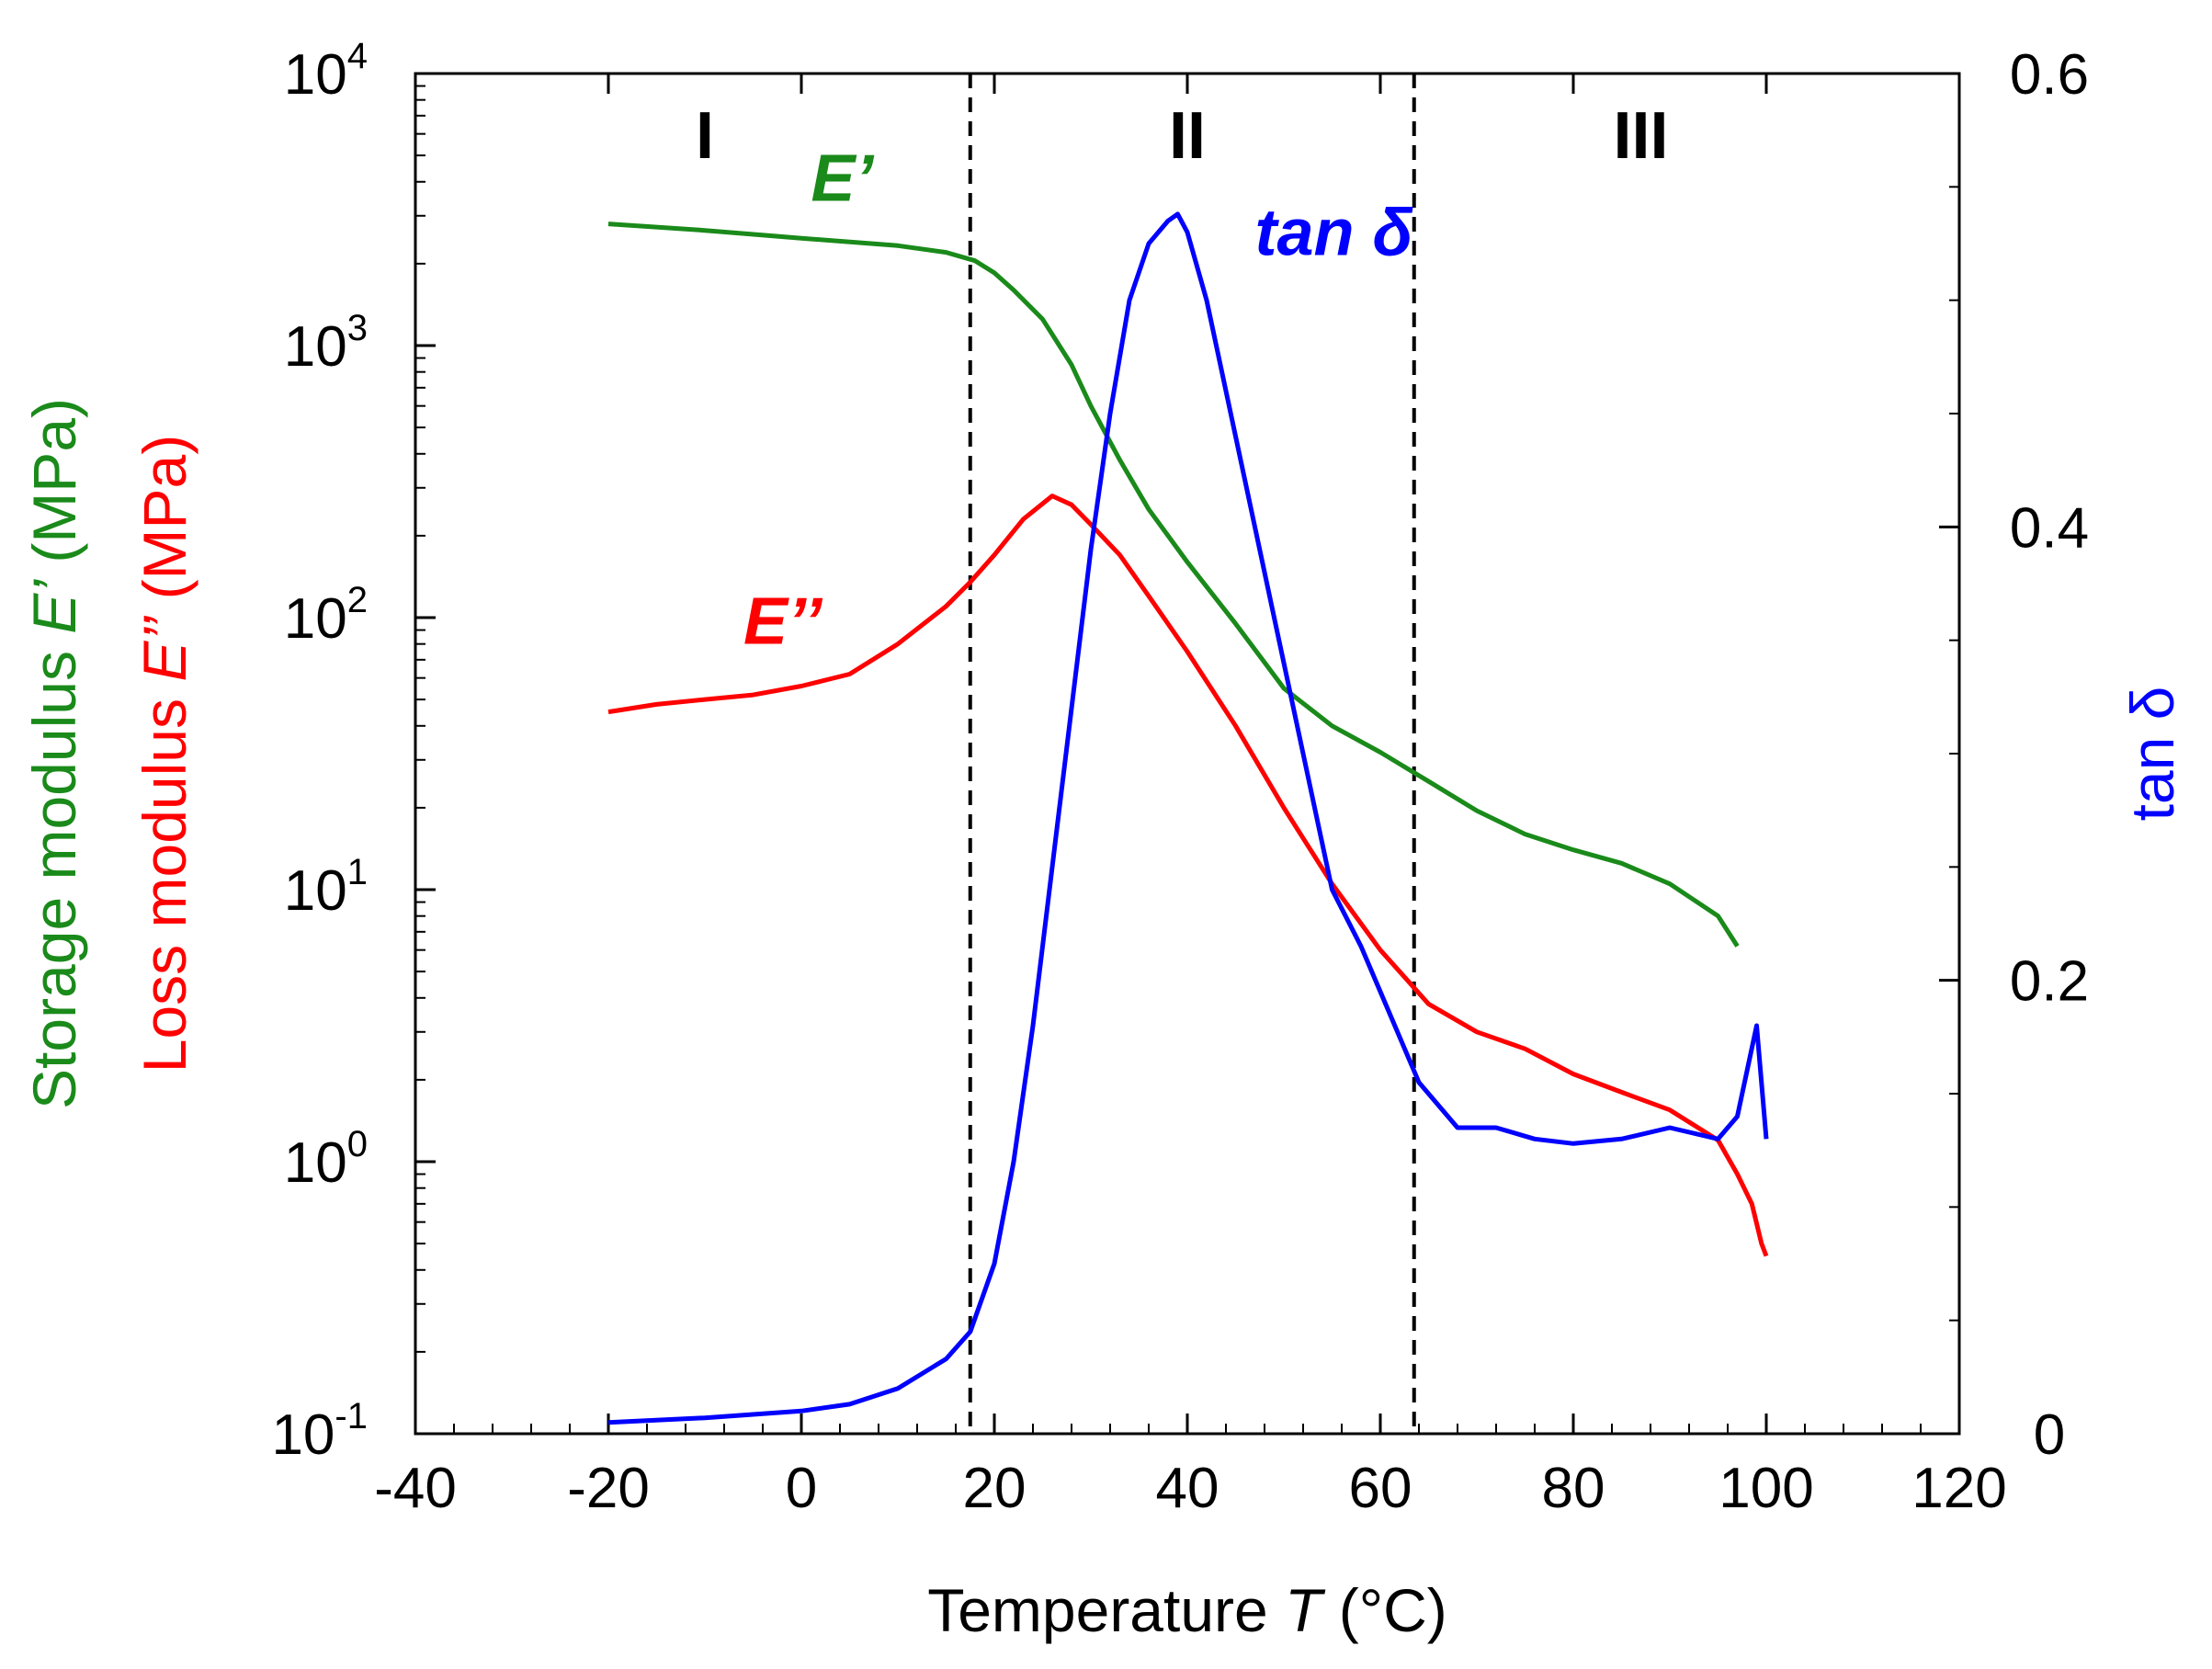  I want to click on tick-label-exponent: -1, so click(351, 1416).